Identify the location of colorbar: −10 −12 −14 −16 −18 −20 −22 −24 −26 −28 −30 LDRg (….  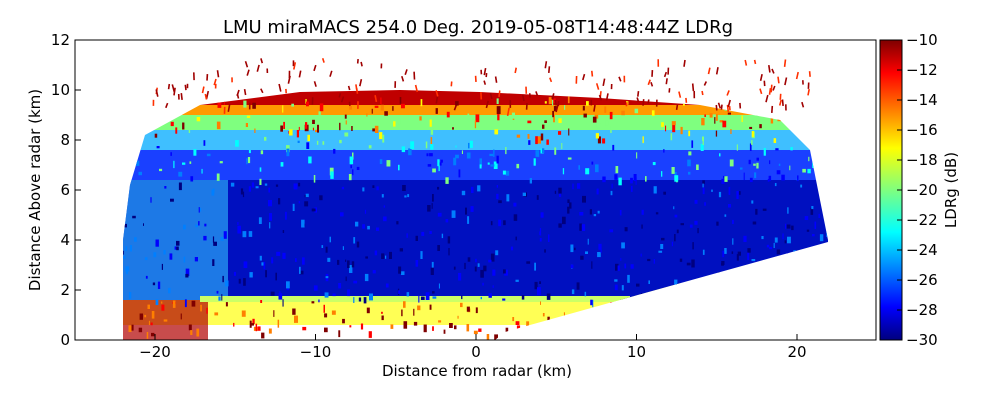
(919, 190).